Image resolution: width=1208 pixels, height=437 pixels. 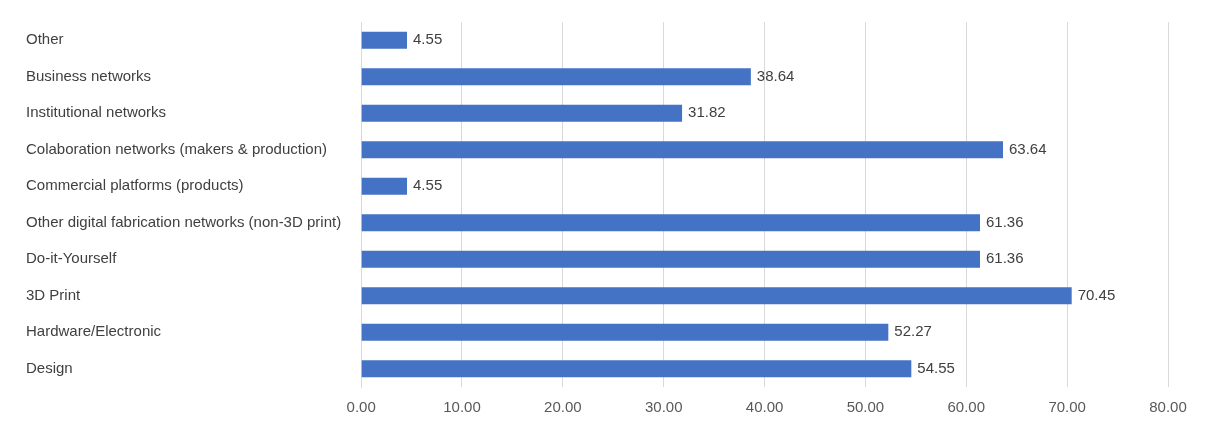 I want to click on y-tick-label: Other, so click(x=45, y=39).